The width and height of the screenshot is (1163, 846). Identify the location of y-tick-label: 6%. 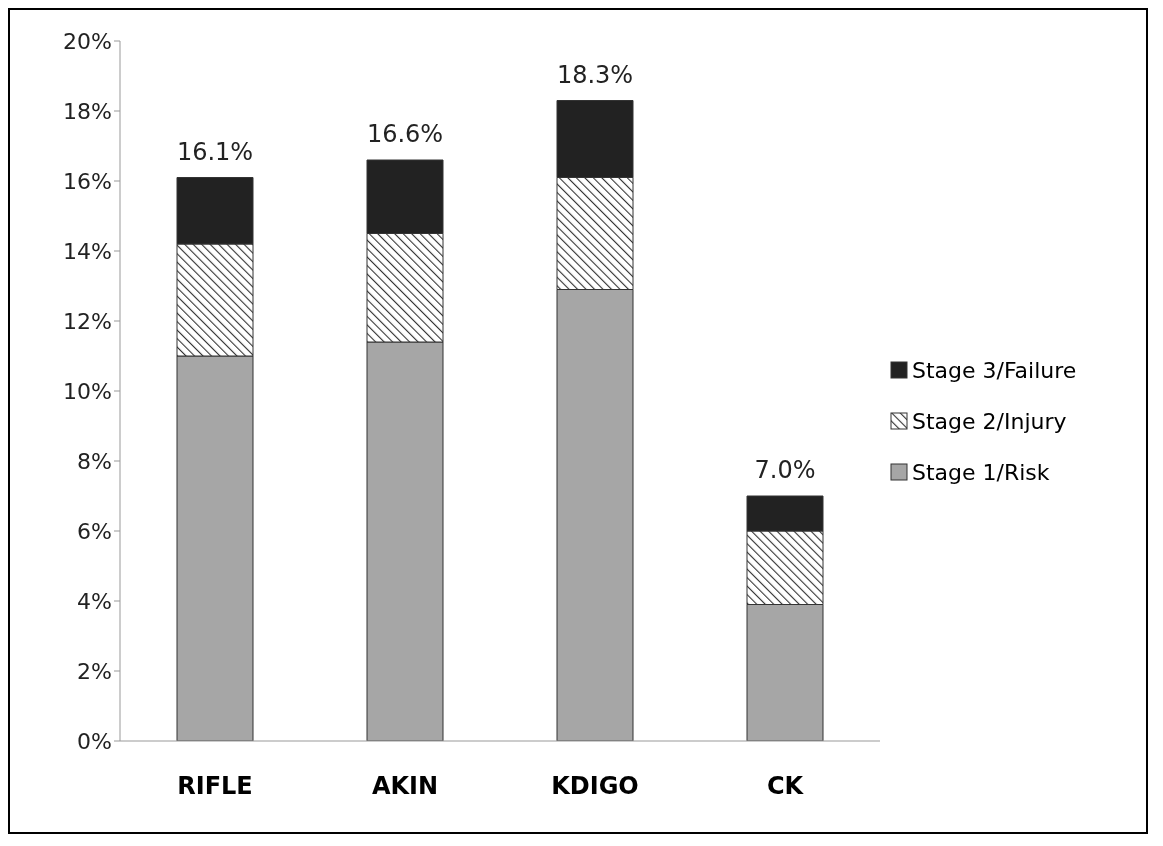
(94, 531).